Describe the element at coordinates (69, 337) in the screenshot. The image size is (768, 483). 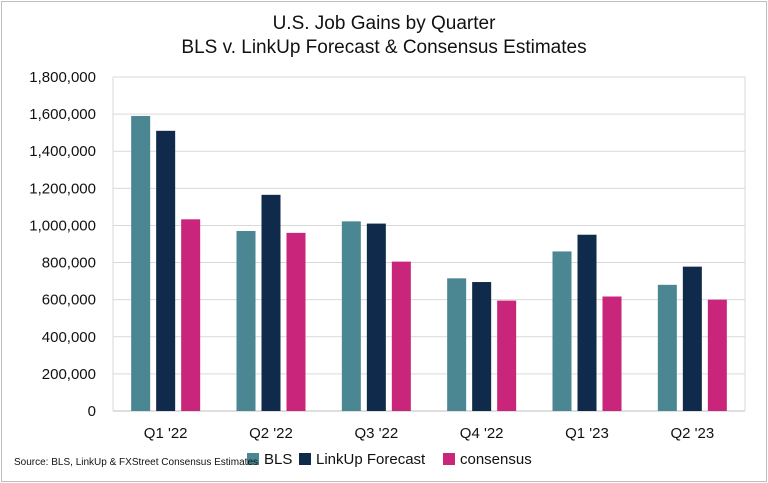
I see `y-tick-label: 400,000` at that location.